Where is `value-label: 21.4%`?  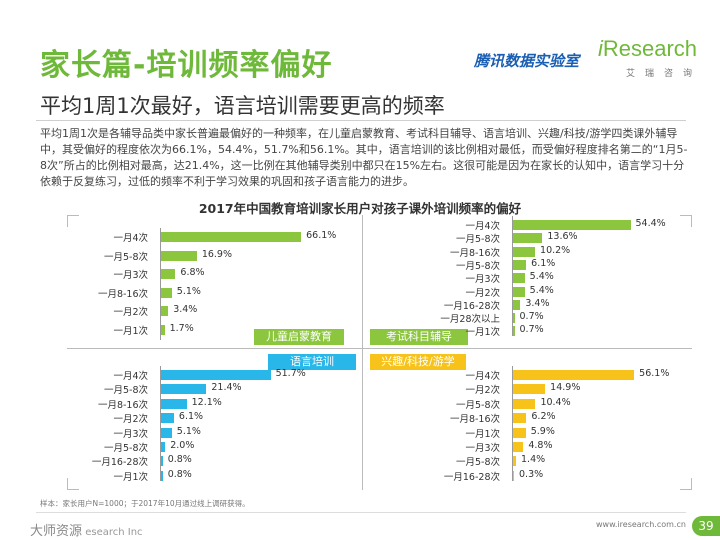
value-label: 21.4% is located at coordinates (226, 388).